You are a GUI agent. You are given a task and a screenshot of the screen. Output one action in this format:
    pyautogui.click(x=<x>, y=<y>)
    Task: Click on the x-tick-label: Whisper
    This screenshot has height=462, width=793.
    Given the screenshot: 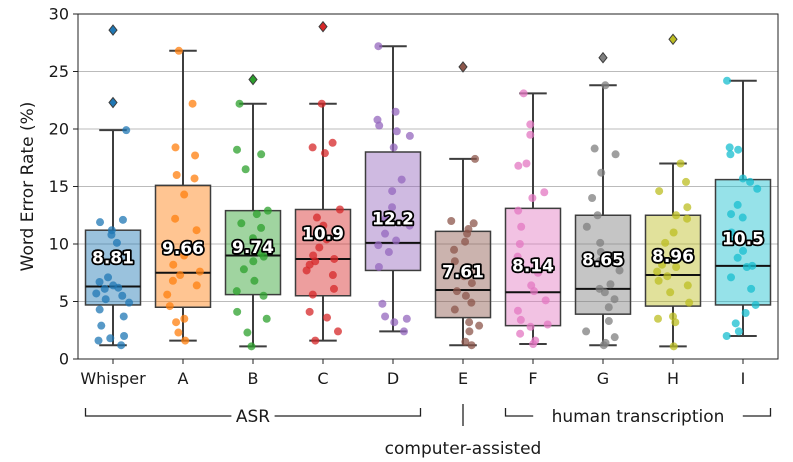 What is the action you would take?
    pyautogui.click(x=113, y=378)
    